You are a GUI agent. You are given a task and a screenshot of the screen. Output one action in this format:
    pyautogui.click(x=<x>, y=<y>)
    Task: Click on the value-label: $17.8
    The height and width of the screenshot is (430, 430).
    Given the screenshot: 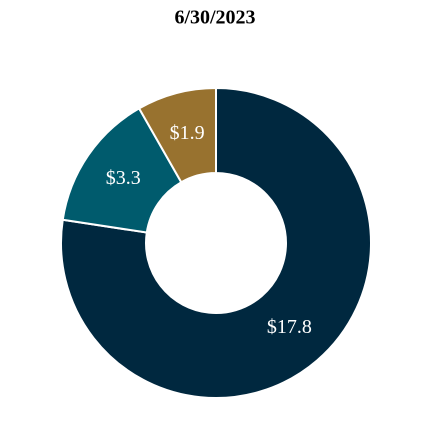 What is the action you would take?
    pyautogui.click(x=289, y=327)
    